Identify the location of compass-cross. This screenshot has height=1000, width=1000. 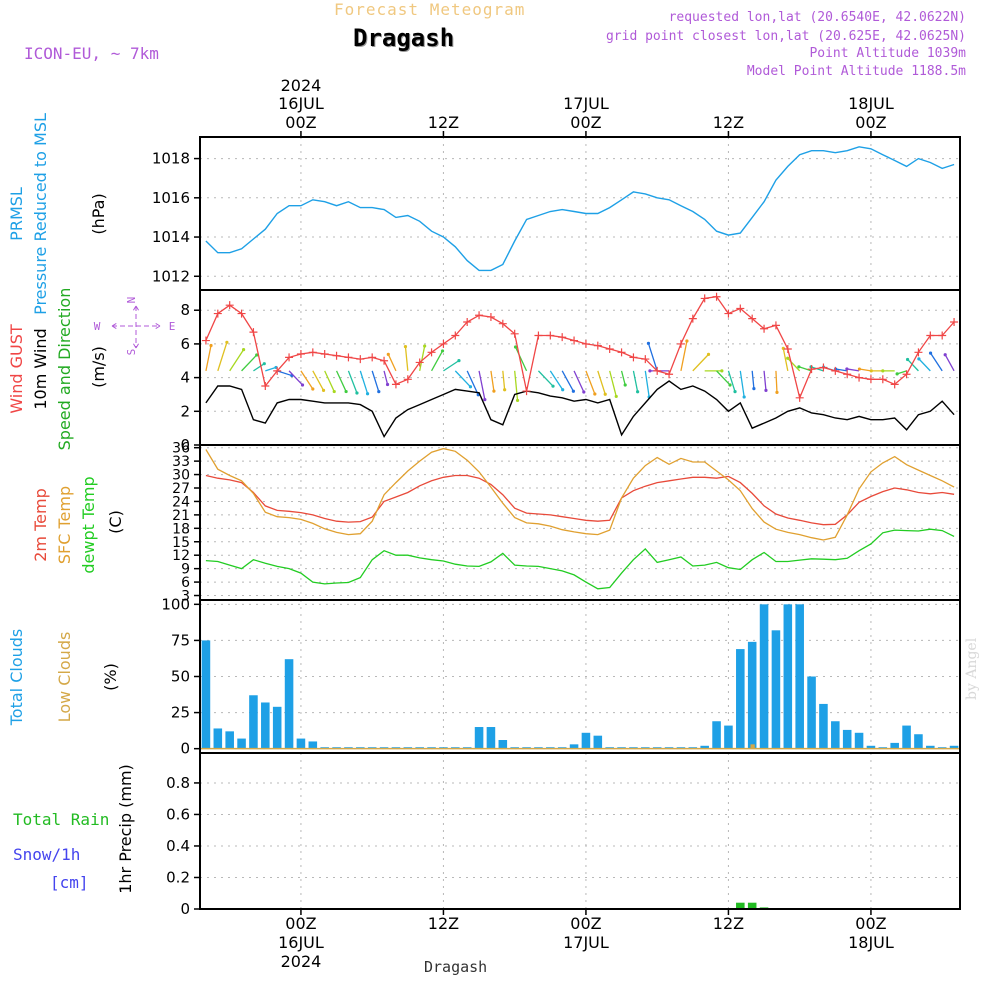
(136, 327).